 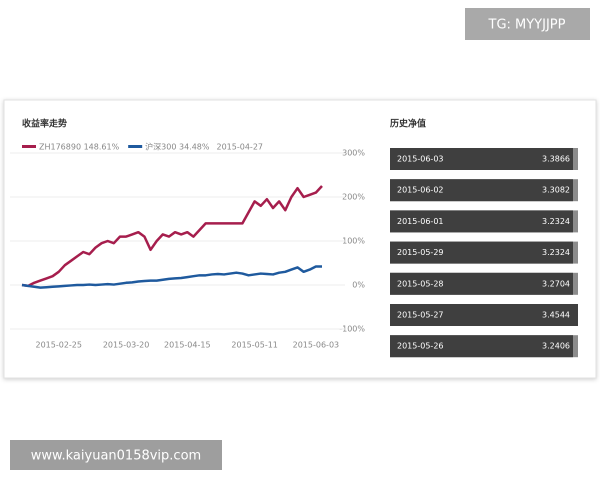 I want to click on row-date: 2015-05-28, so click(x=420, y=283).